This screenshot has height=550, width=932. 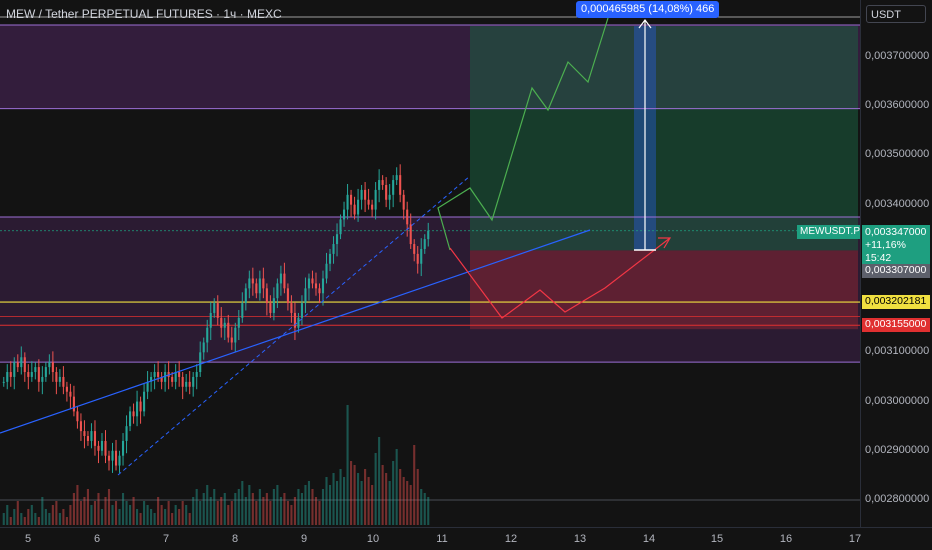 What do you see at coordinates (28, 539) in the screenshot?
I see `time-tick-label: 5` at bounding box center [28, 539].